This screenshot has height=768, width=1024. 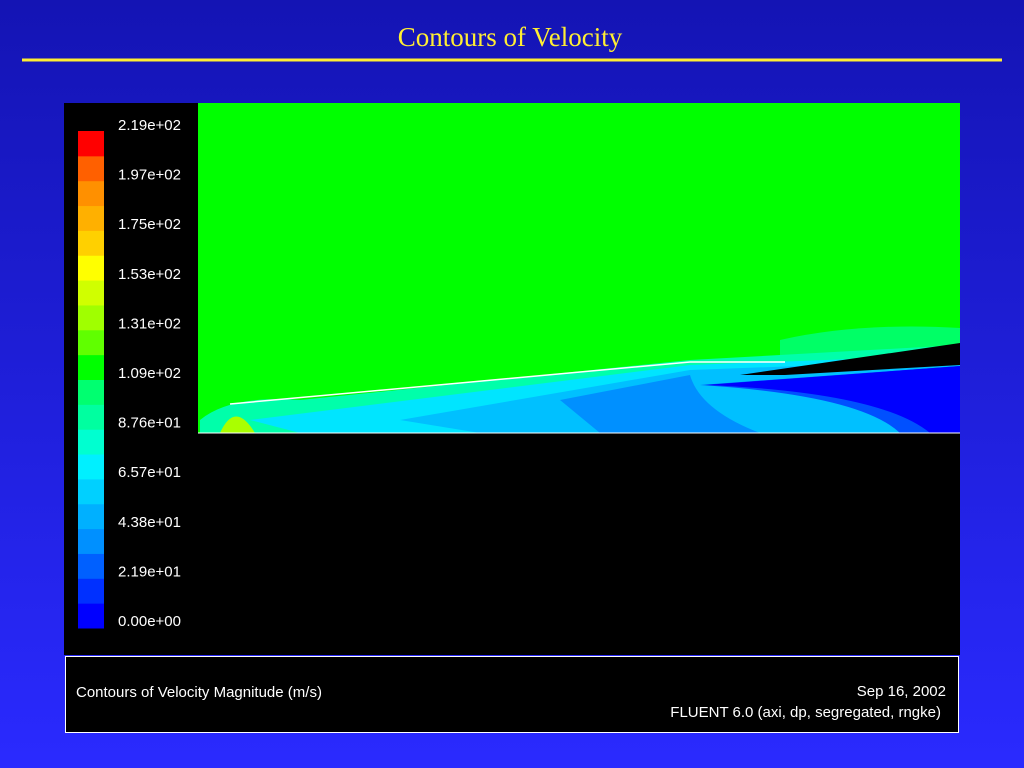 I want to click on colorbar-label: 0.00e+00, so click(x=149, y=621).